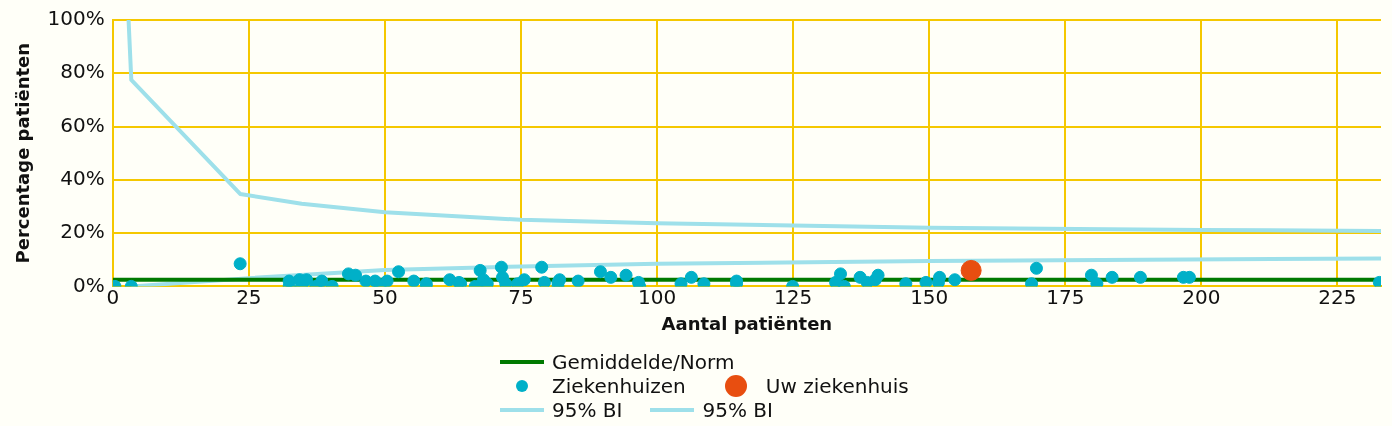  Describe the element at coordinates (23, 153) in the screenshot. I see `y-axis-title: Percentage patiënten` at that location.